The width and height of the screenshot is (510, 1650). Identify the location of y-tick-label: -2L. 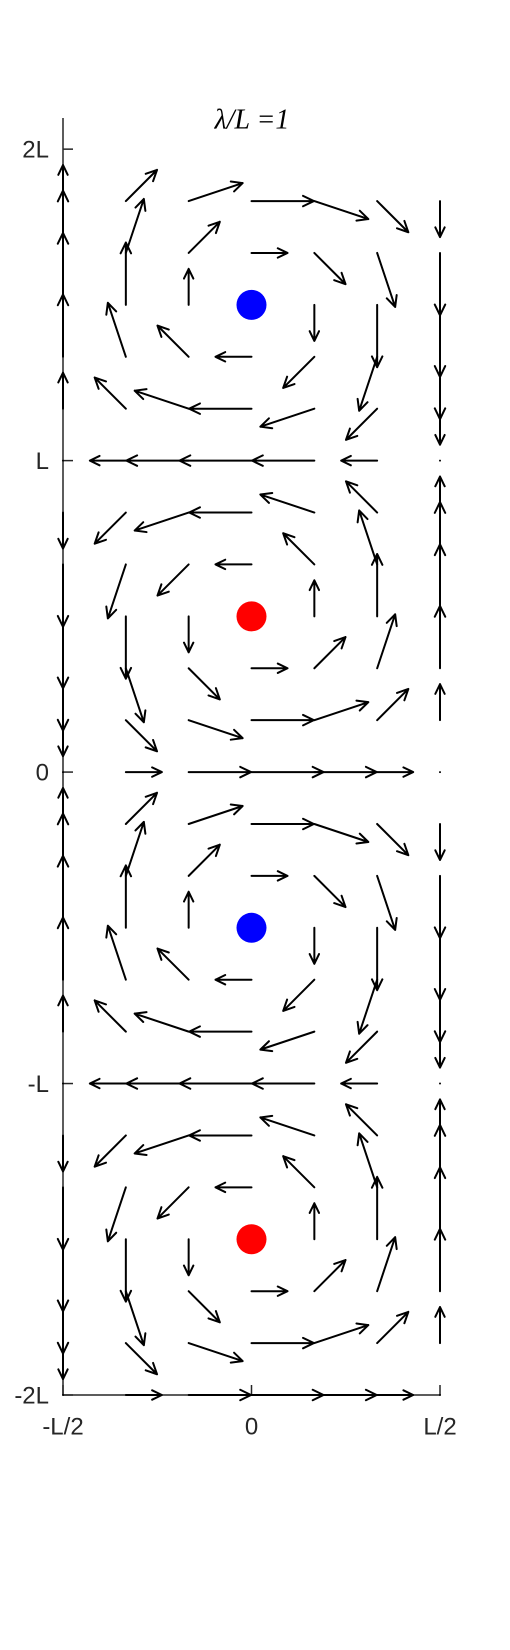
(31, 1395).